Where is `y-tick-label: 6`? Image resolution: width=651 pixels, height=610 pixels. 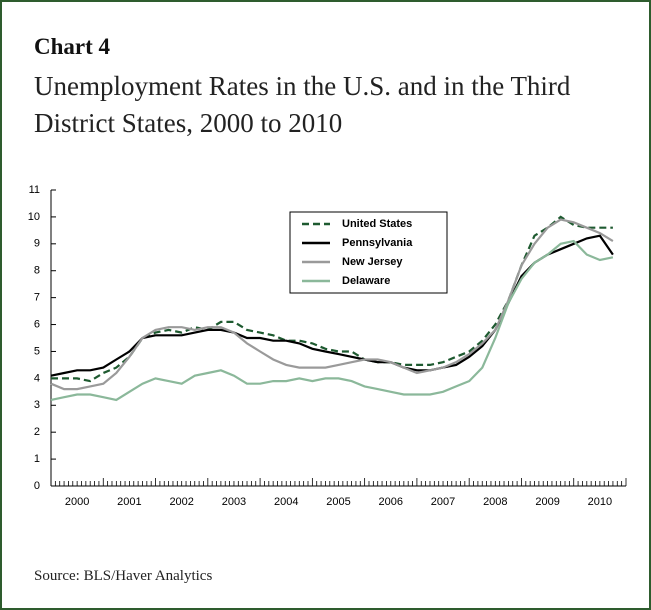
y-tick-label: 6 is located at coordinates (37, 324).